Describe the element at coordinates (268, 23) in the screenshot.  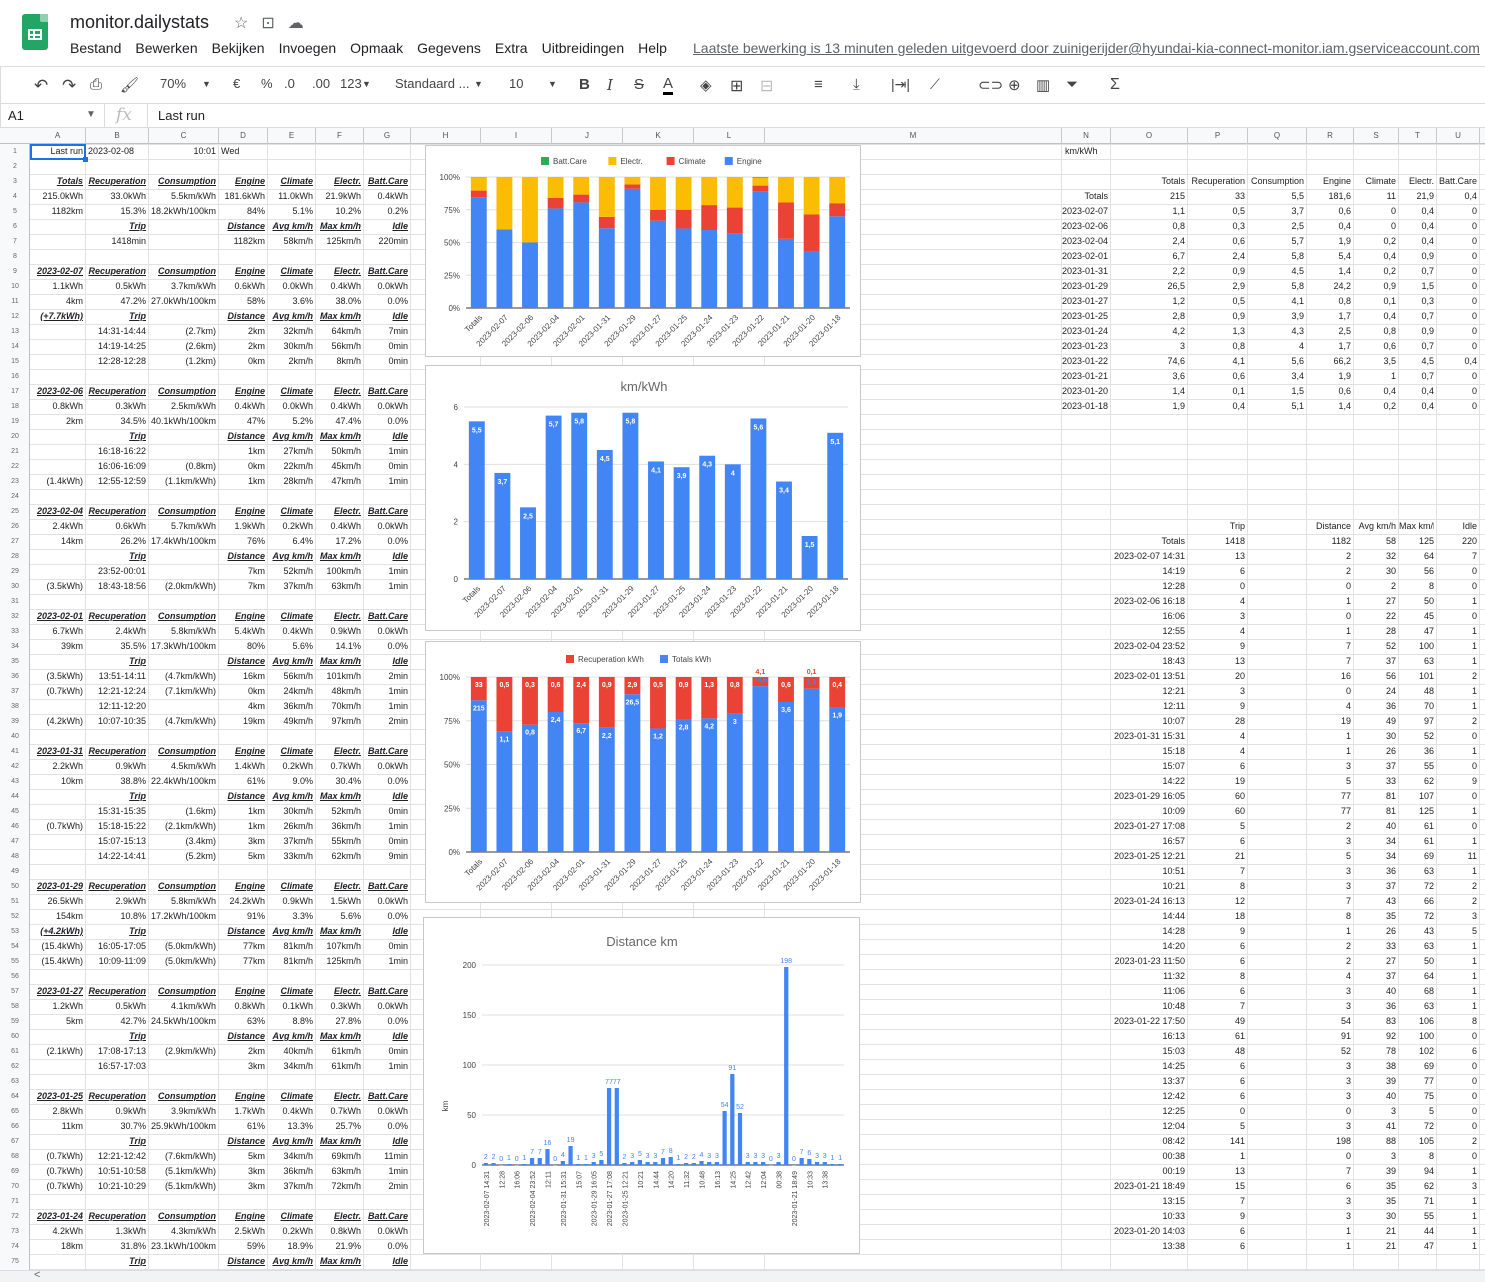
I see `move-folder-icon: ⊡` at that location.